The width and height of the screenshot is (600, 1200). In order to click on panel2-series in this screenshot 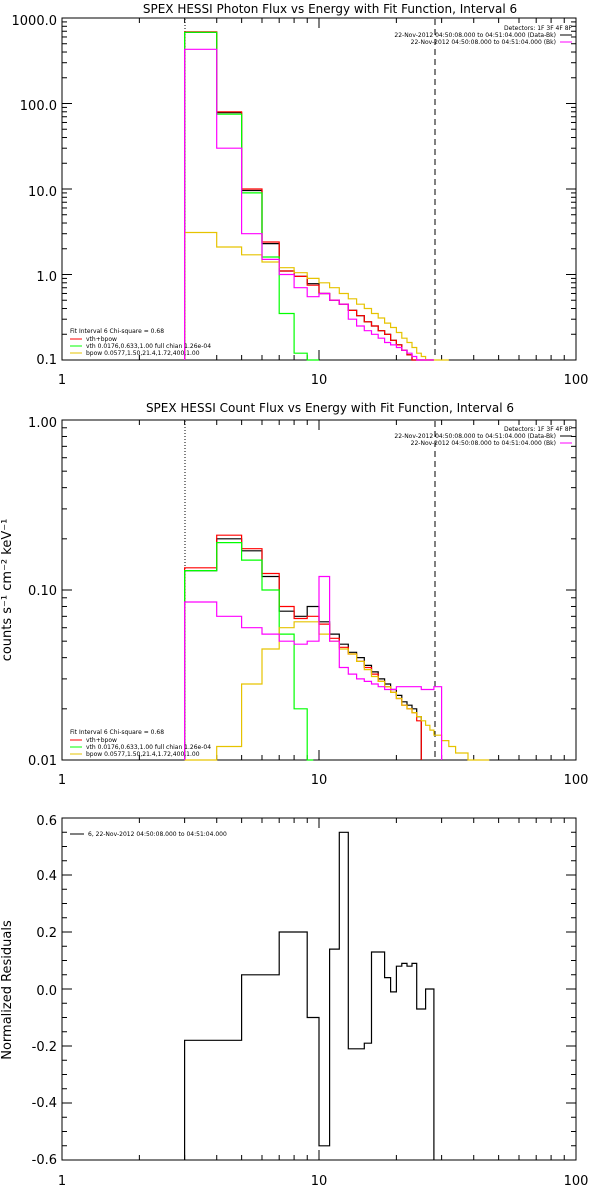, I will do `click(337, 647)`.